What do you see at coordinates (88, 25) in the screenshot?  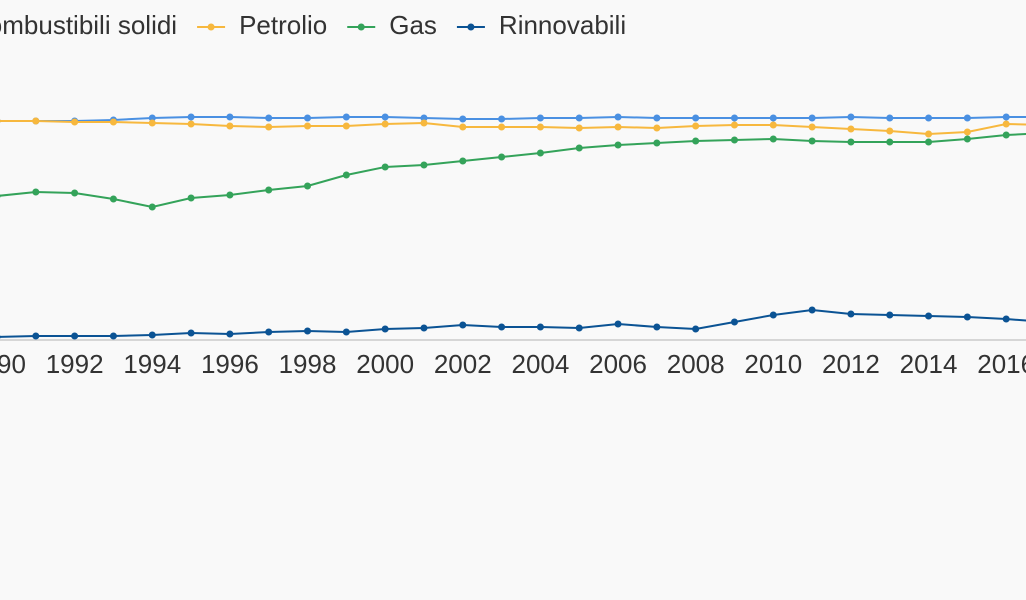 I see `legend-label: Combustibili solidi` at bounding box center [88, 25].